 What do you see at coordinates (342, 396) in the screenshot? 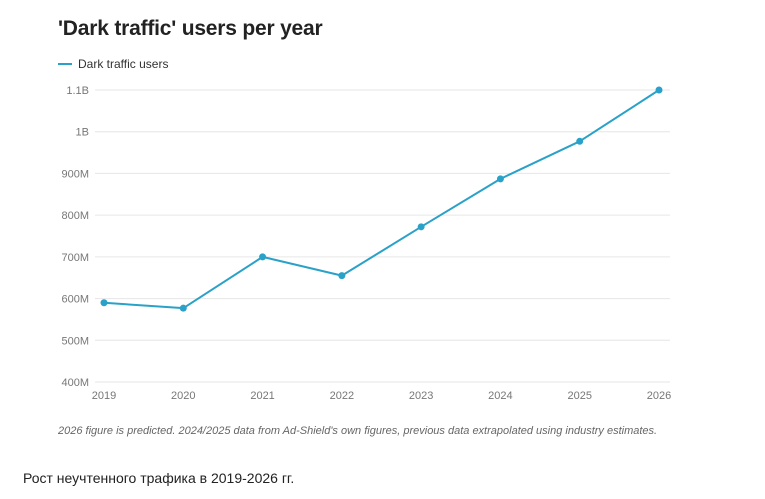
I see `x-tick-label: 2022` at bounding box center [342, 396].